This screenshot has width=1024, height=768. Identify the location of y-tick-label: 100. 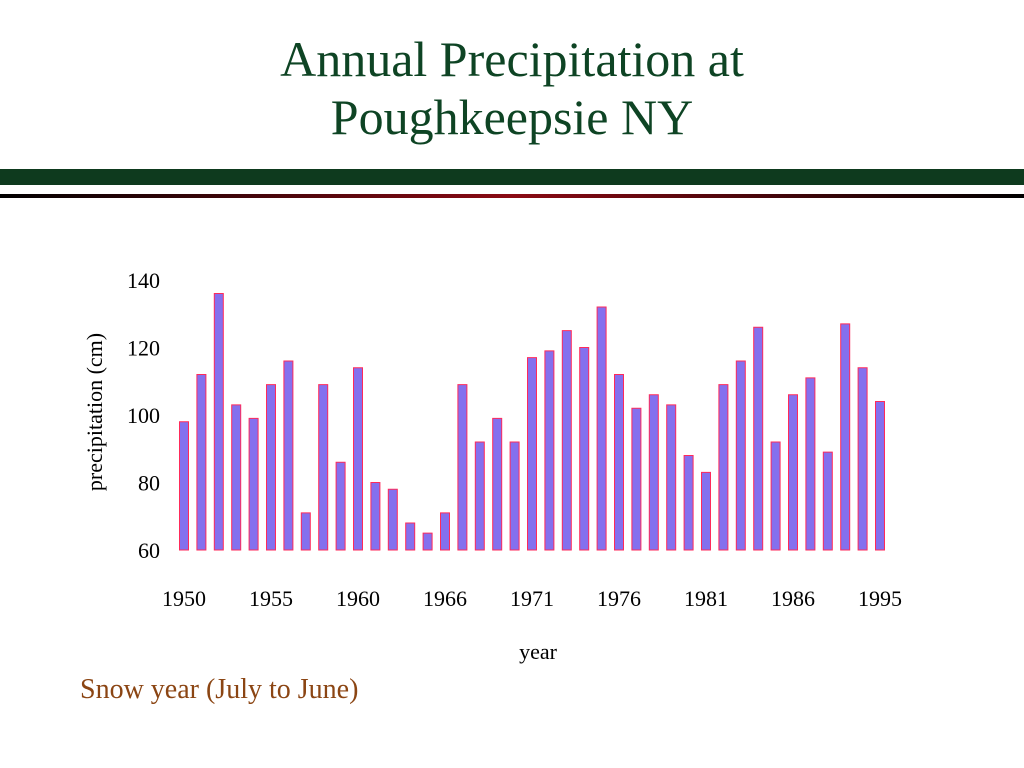
(143, 415).